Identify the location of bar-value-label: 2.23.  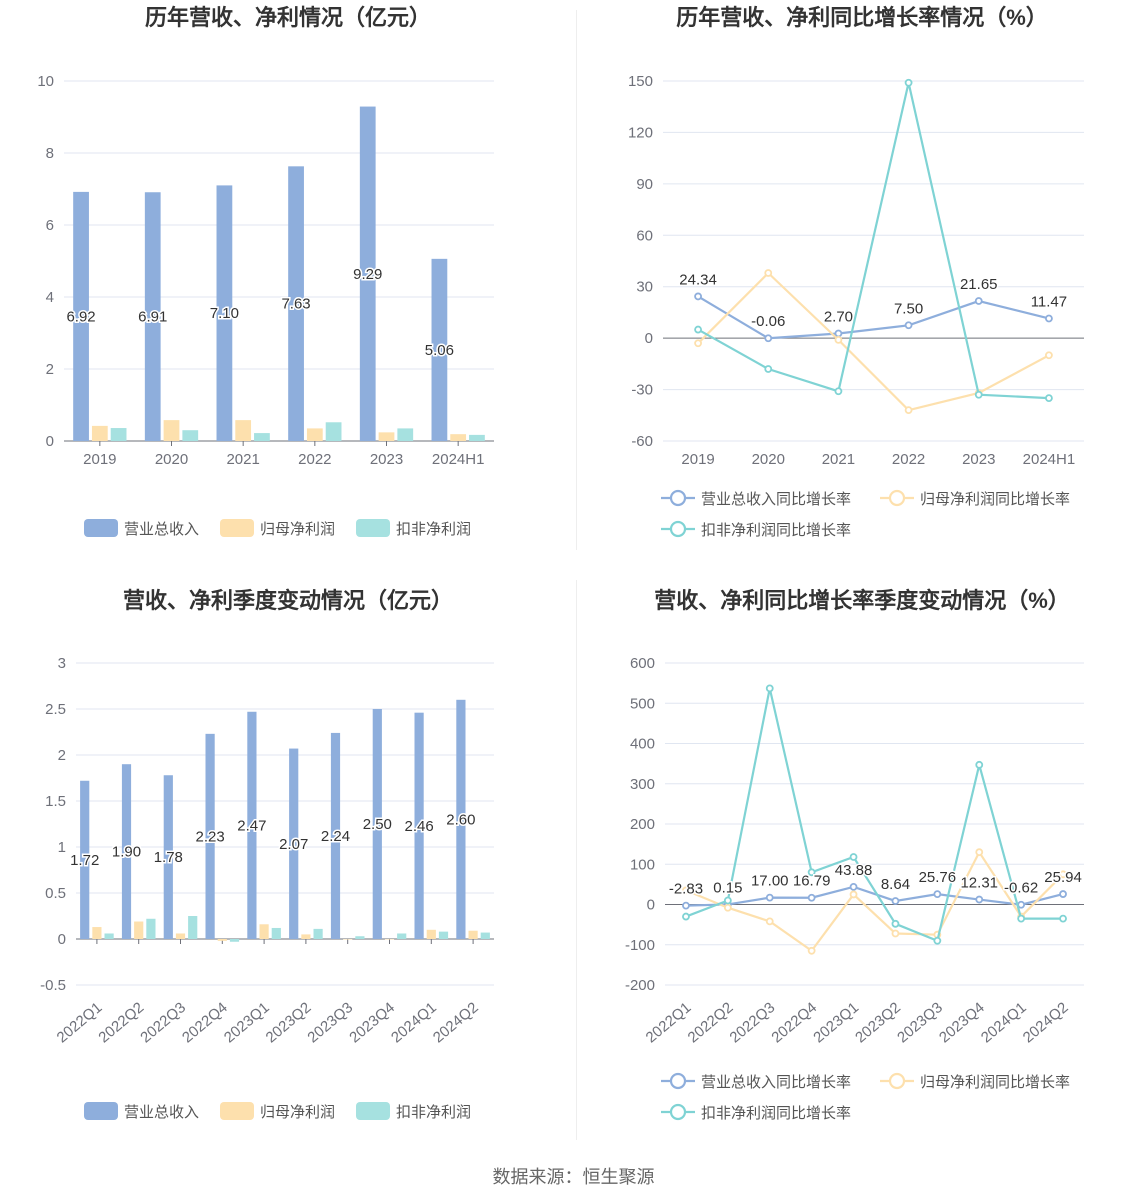
(210, 836).